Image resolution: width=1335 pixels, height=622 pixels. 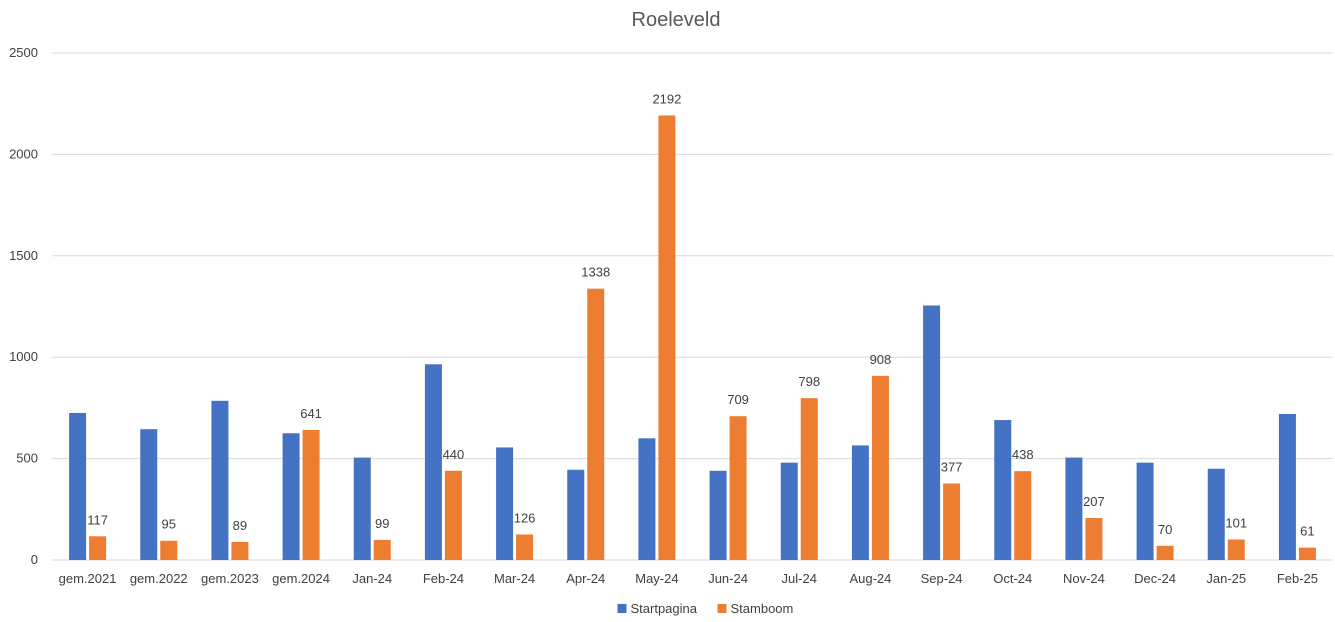 What do you see at coordinates (881, 359) in the screenshot?
I see `data-label: 908` at bounding box center [881, 359].